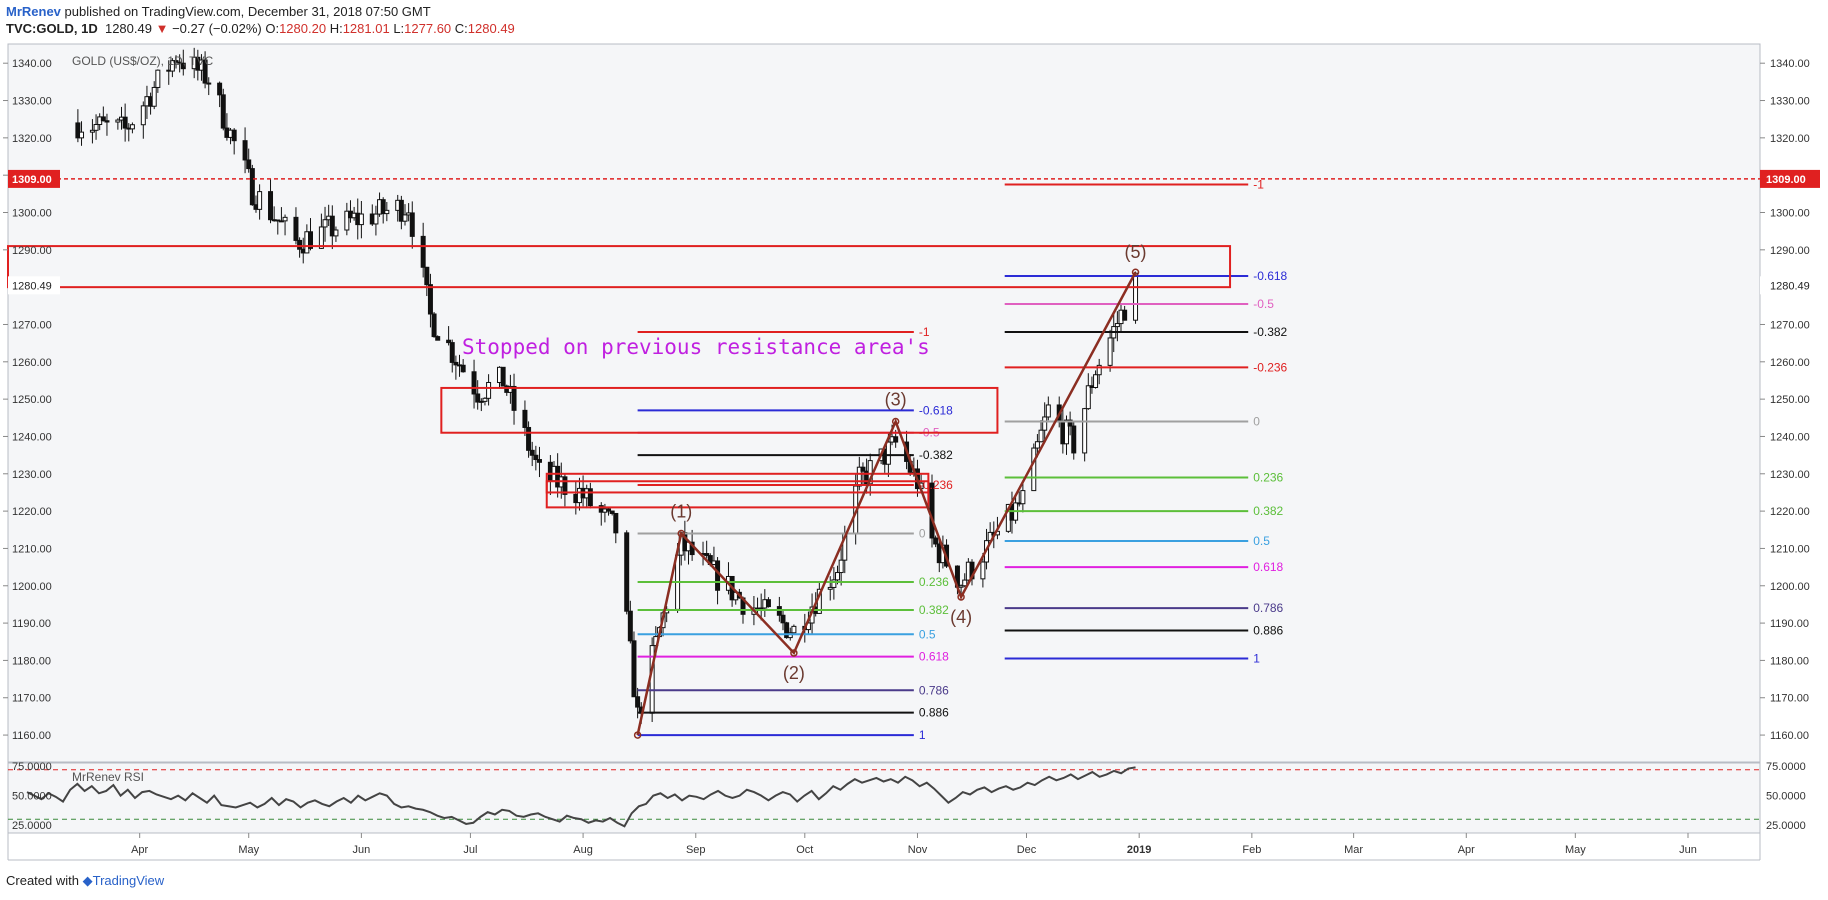  I want to click on tradingview-brand: TradingView, so click(128, 880).